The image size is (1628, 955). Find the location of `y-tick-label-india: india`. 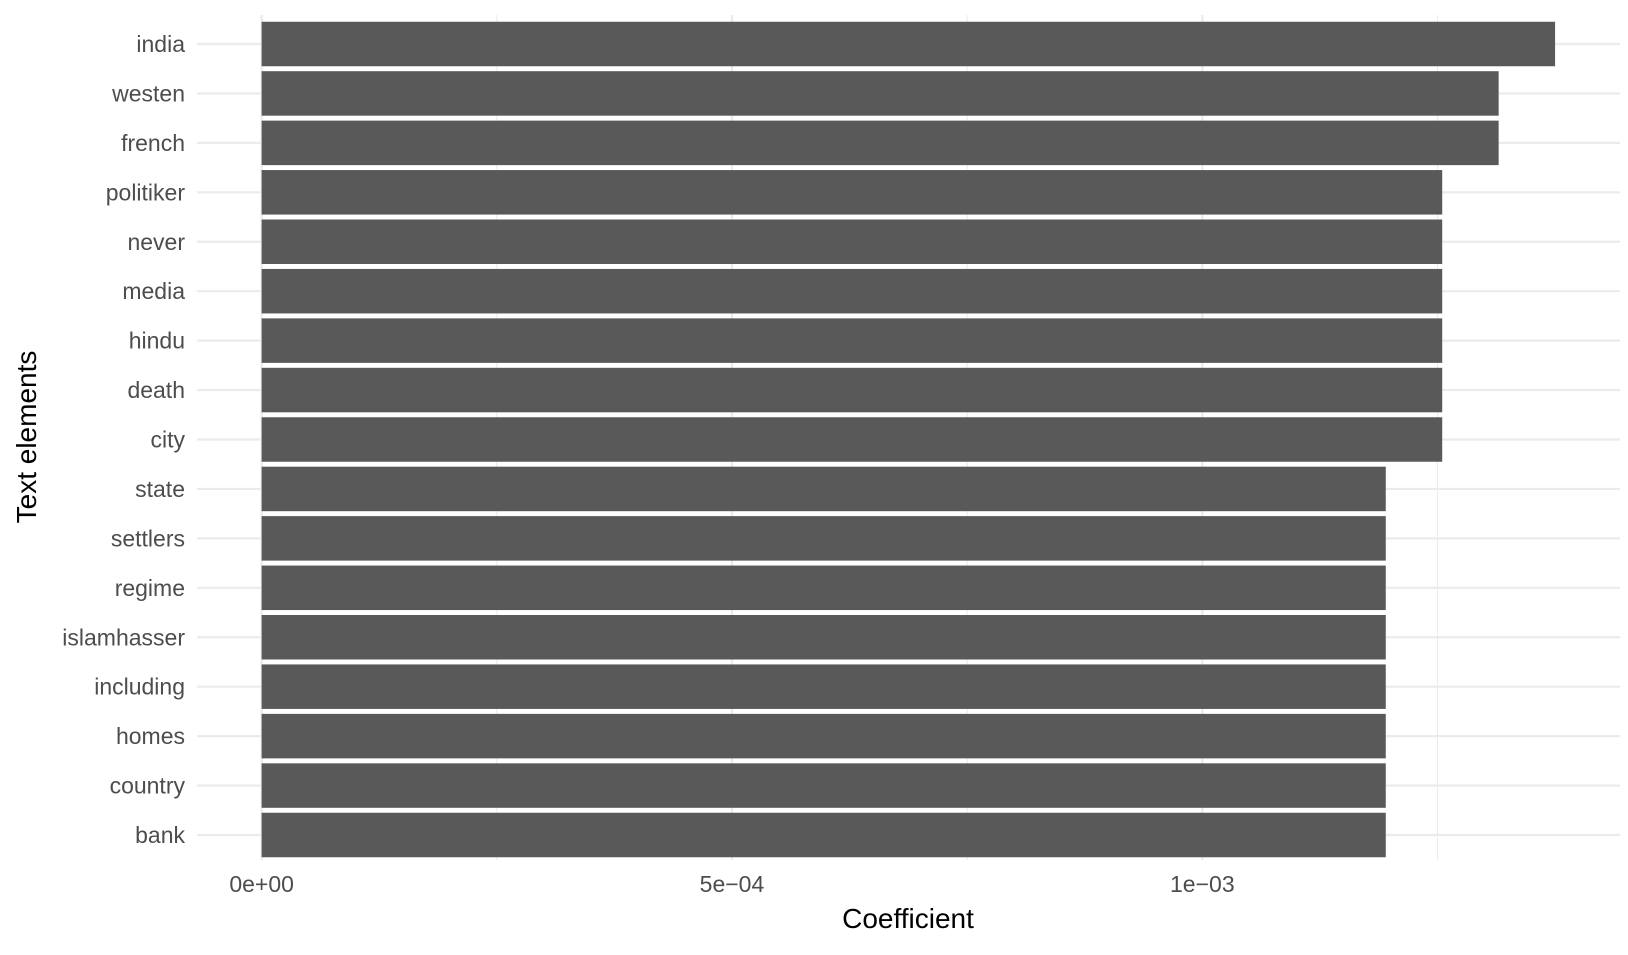

y-tick-label-india: india is located at coordinates (160, 44).